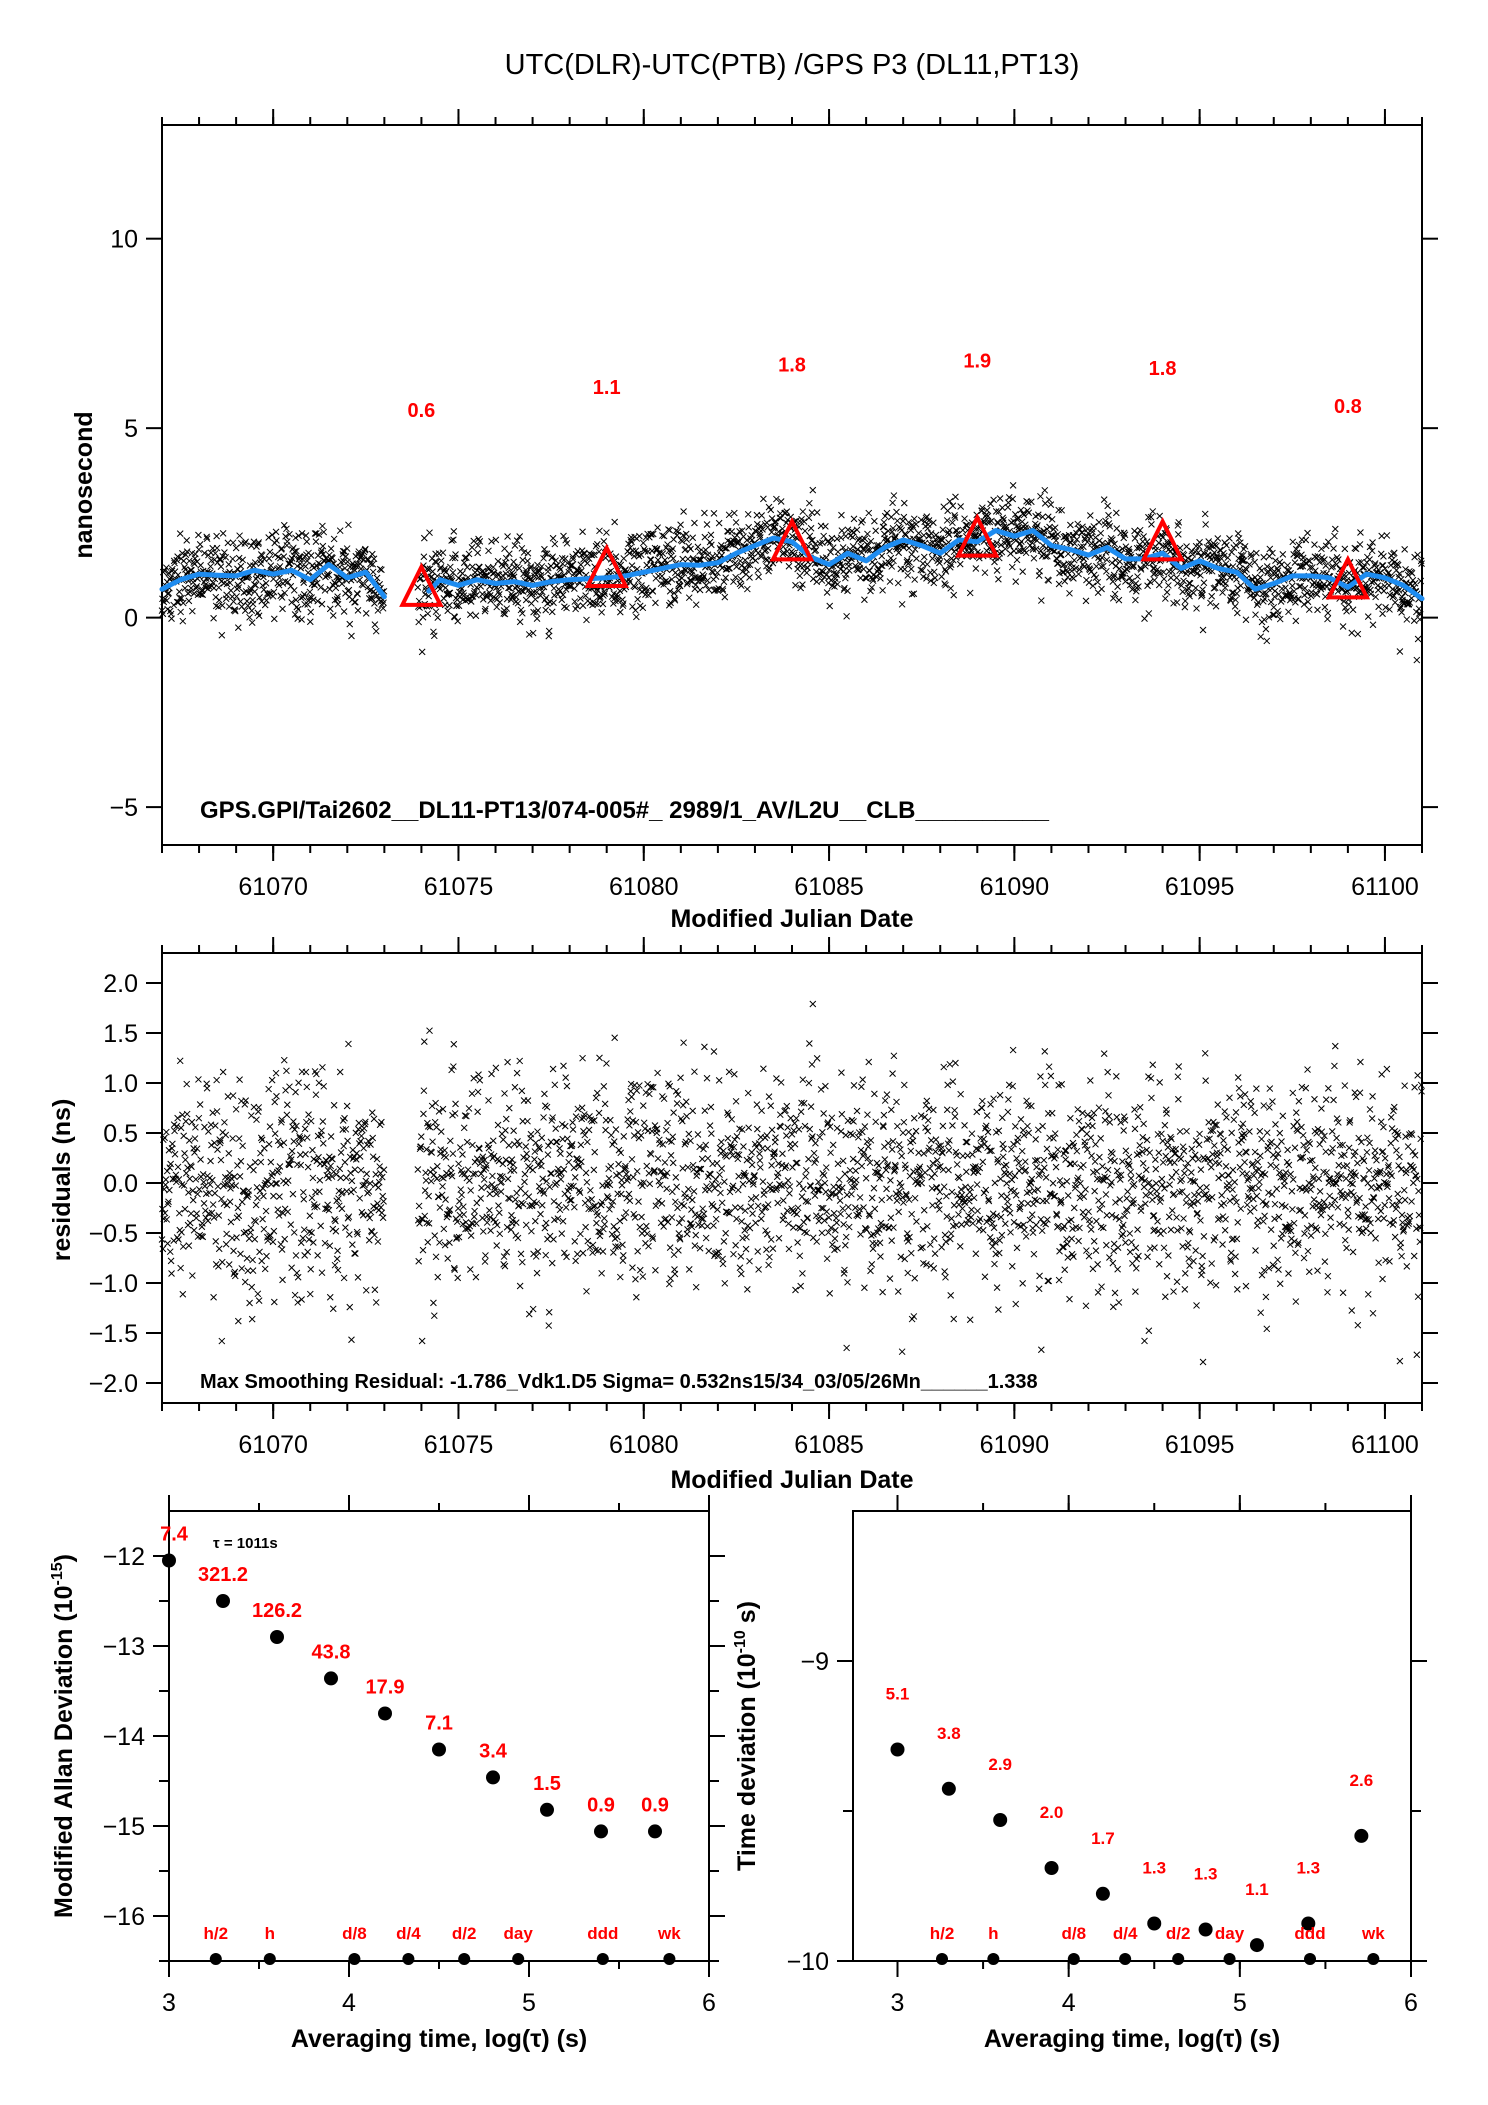 This screenshot has height=2105, width=1488. Describe the element at coordinates (123, 808) in the screenshot. I see `y-tick-label: −5` at that location.